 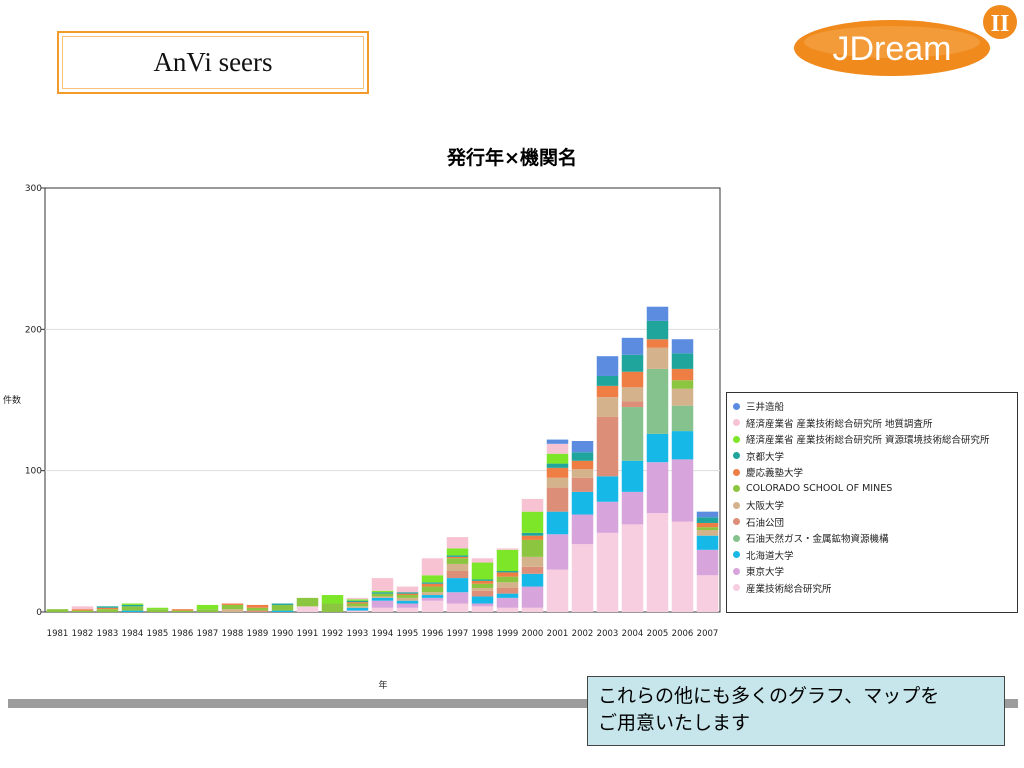 What do you see at coordinates (770, 556) in the screenshot?
I see `legend-label: 北海道大学` at bounding box center [770, 556].